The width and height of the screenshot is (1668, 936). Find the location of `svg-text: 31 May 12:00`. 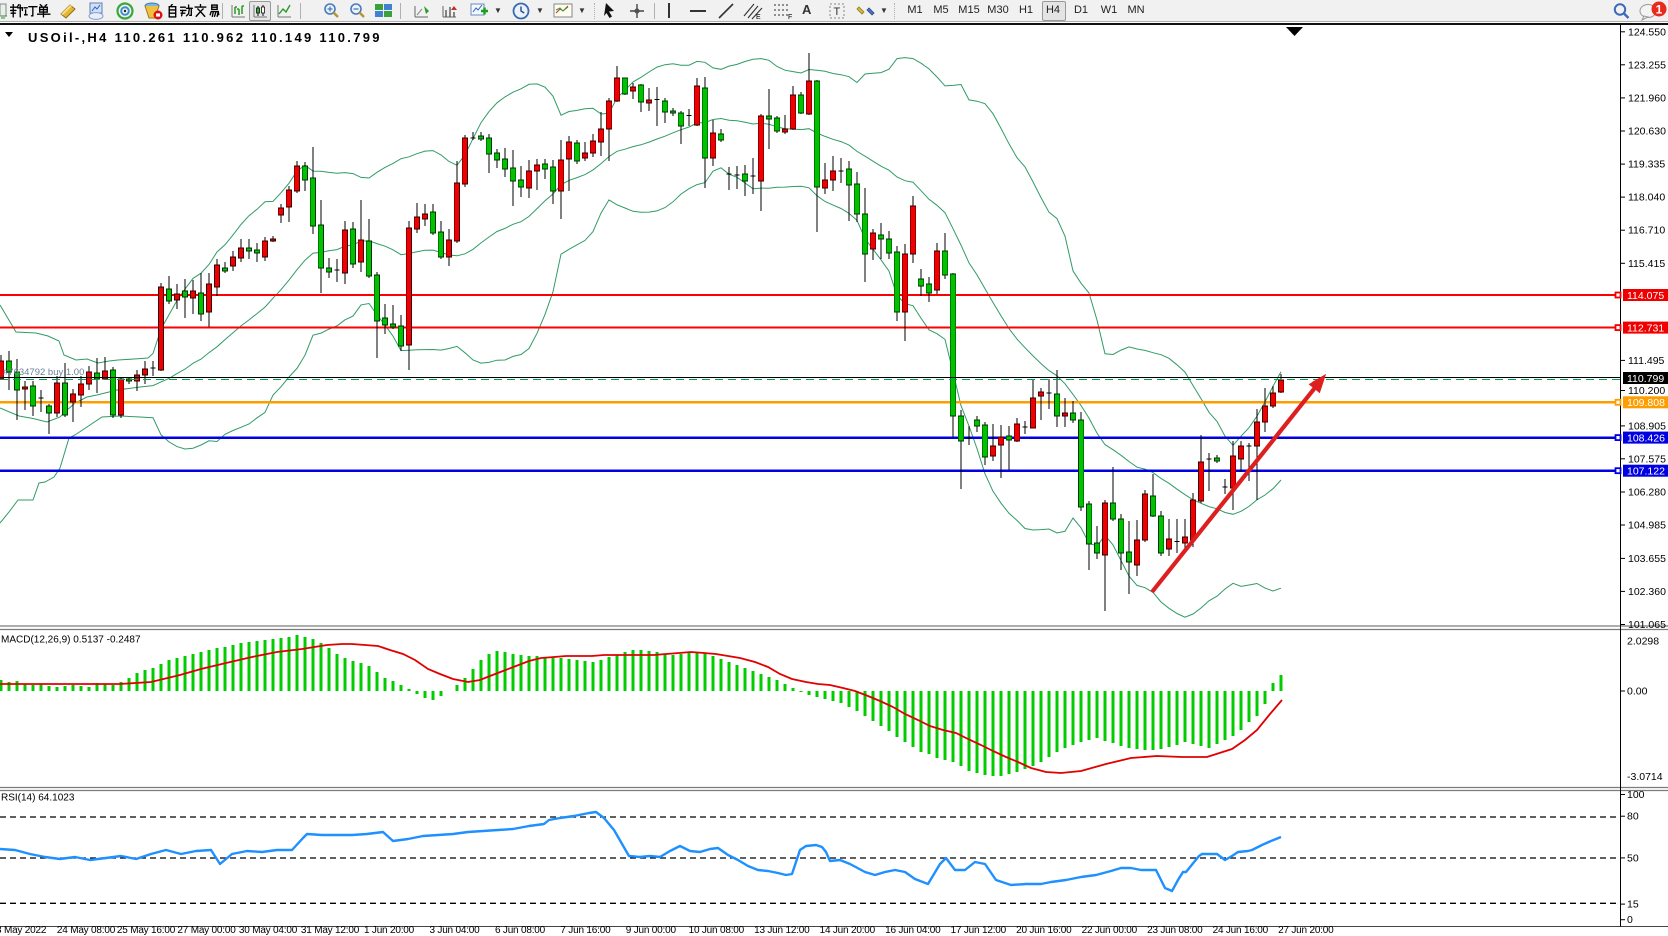

svg-text: 31 May 12:00 is located at coordinates (330, 930).